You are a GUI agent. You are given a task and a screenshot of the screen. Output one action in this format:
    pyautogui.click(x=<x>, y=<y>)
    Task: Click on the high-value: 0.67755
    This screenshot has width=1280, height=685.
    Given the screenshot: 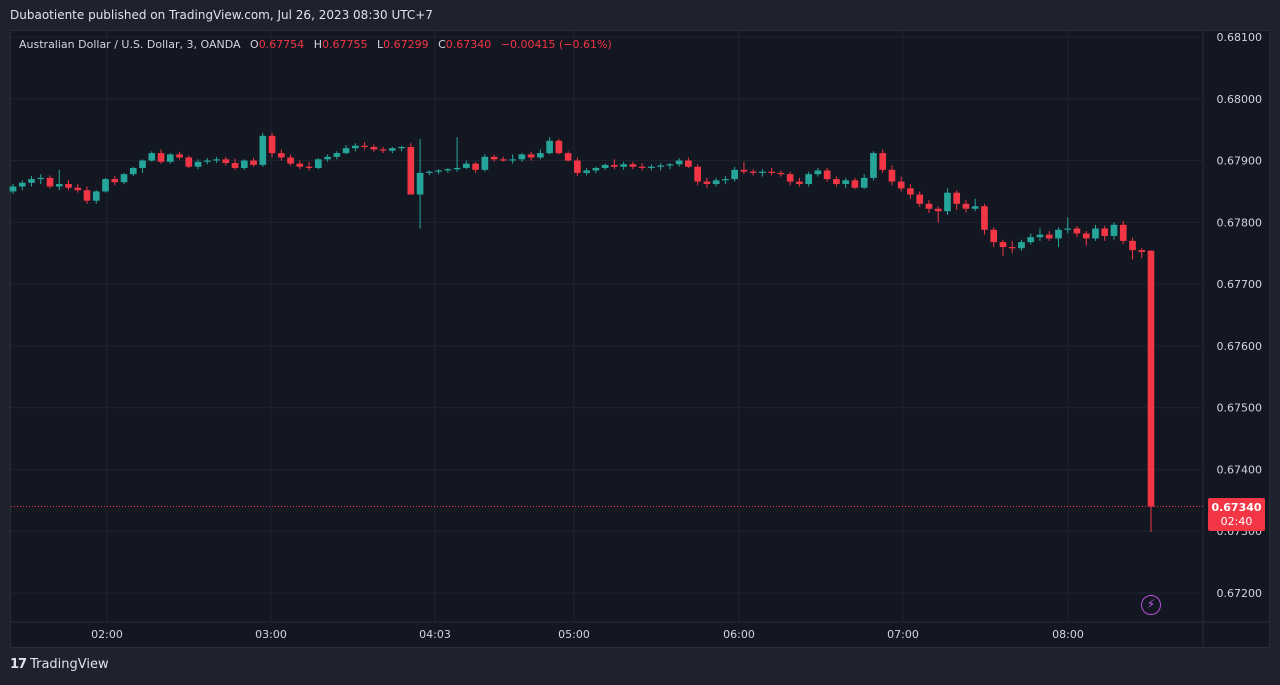 What is the action you would take?
    pyautogui.click(x=344, y=44)
    